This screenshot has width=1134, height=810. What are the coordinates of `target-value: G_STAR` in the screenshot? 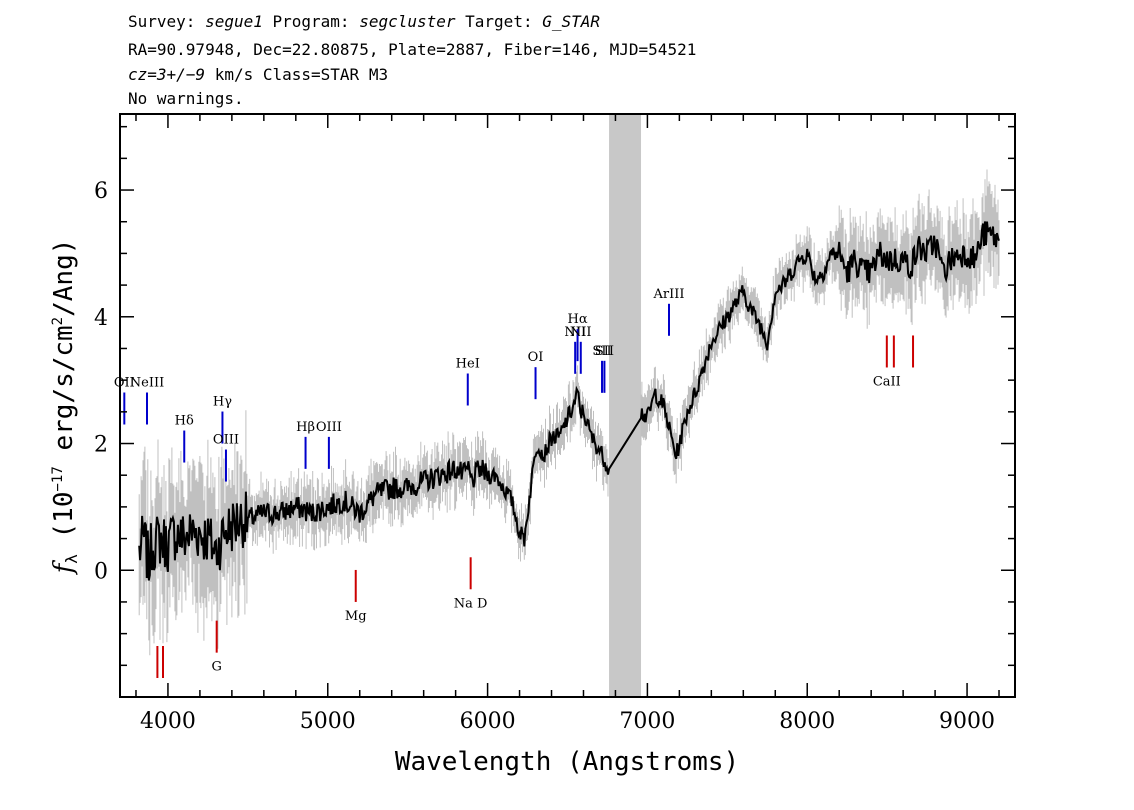 It's located at (571, 21).